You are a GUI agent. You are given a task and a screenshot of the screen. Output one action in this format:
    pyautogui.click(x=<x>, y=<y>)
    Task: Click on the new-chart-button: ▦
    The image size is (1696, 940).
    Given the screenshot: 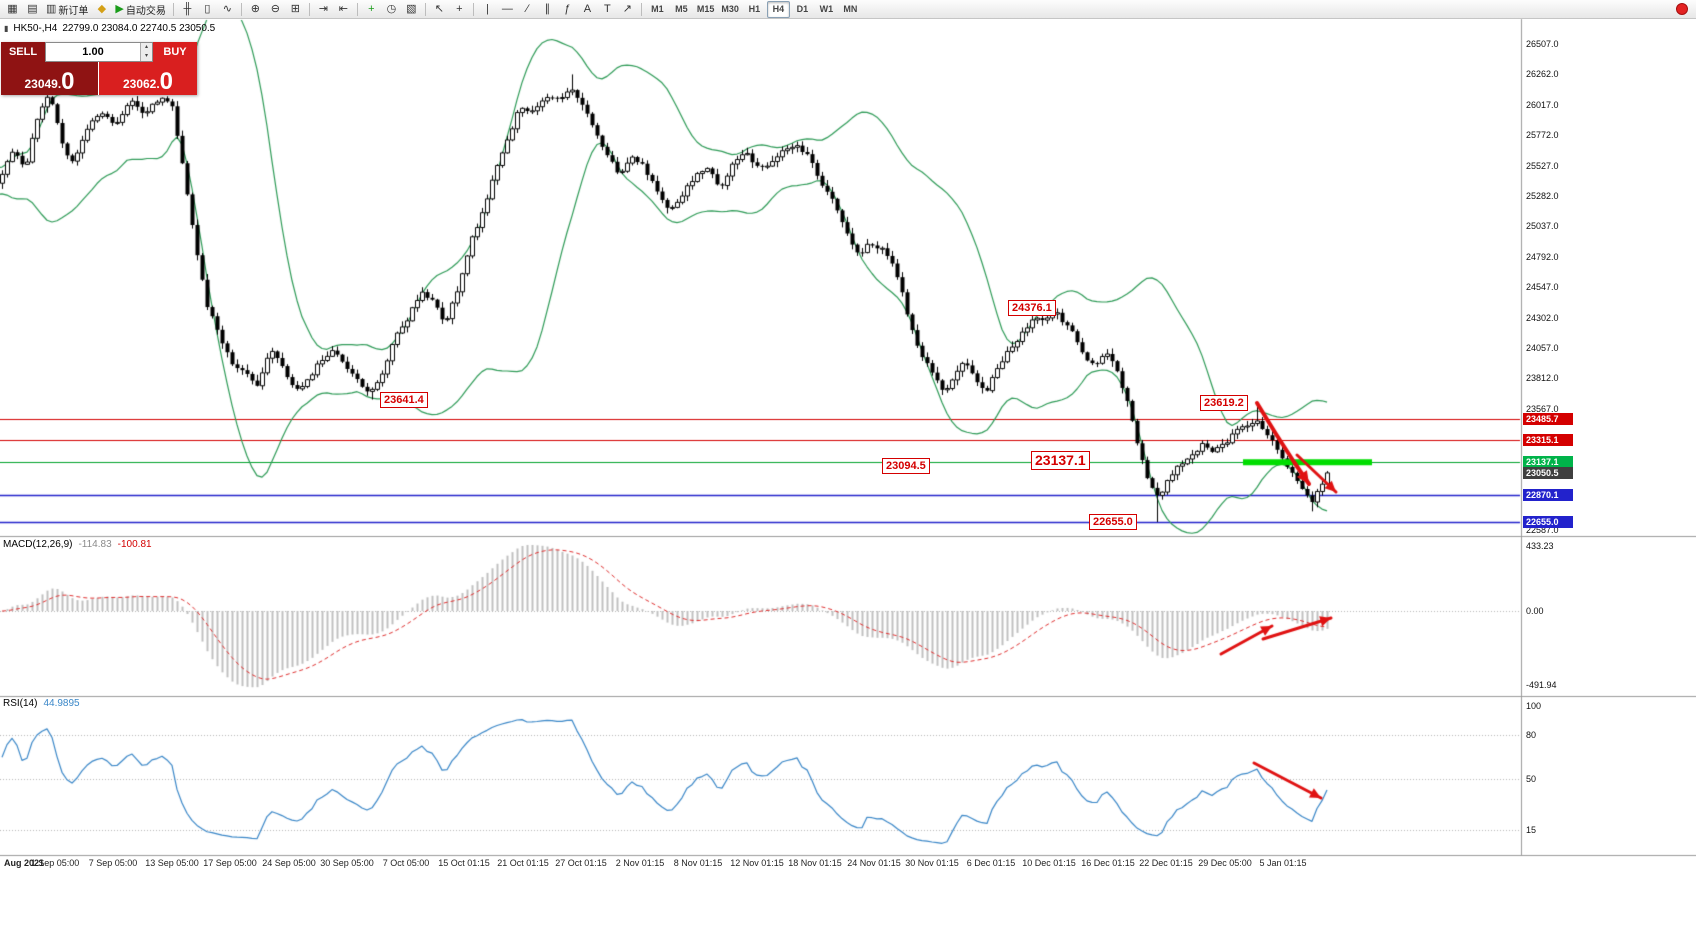 What is the action you would take?
    pyautogui.click(x=12, y=9)
    